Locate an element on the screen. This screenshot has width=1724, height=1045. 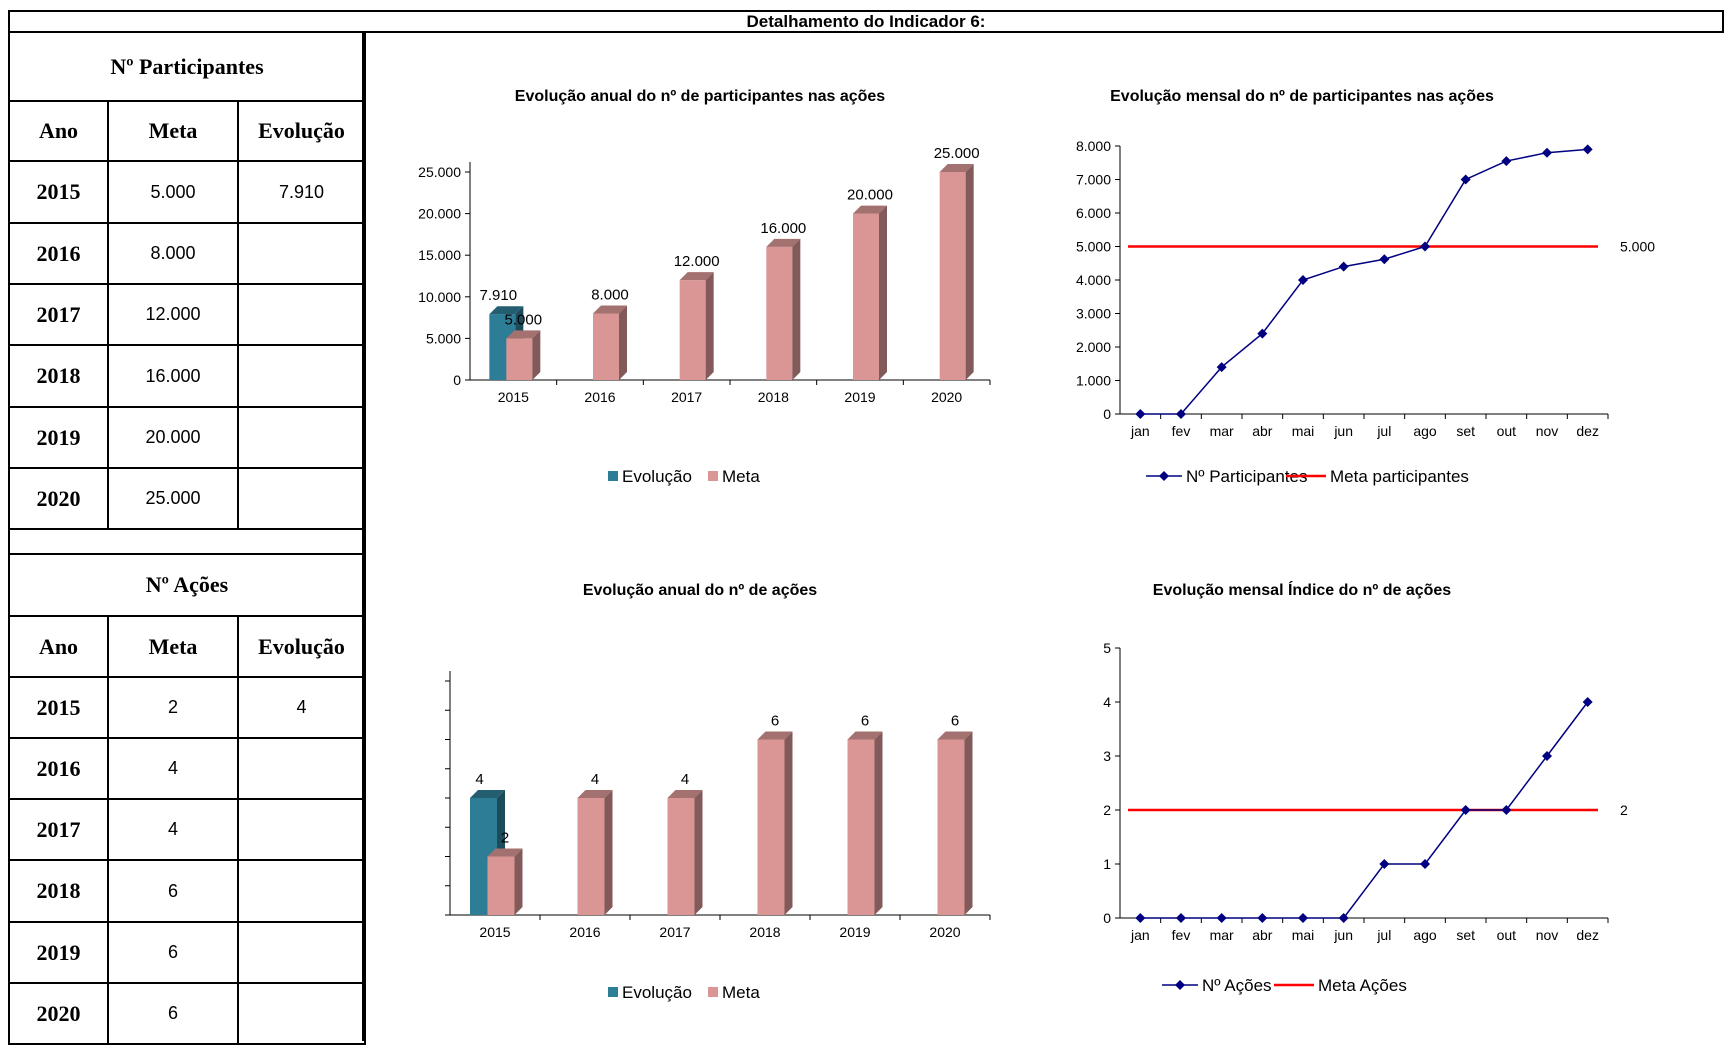
y-tick-label: 5.000 is located at coordinates (443, 338).